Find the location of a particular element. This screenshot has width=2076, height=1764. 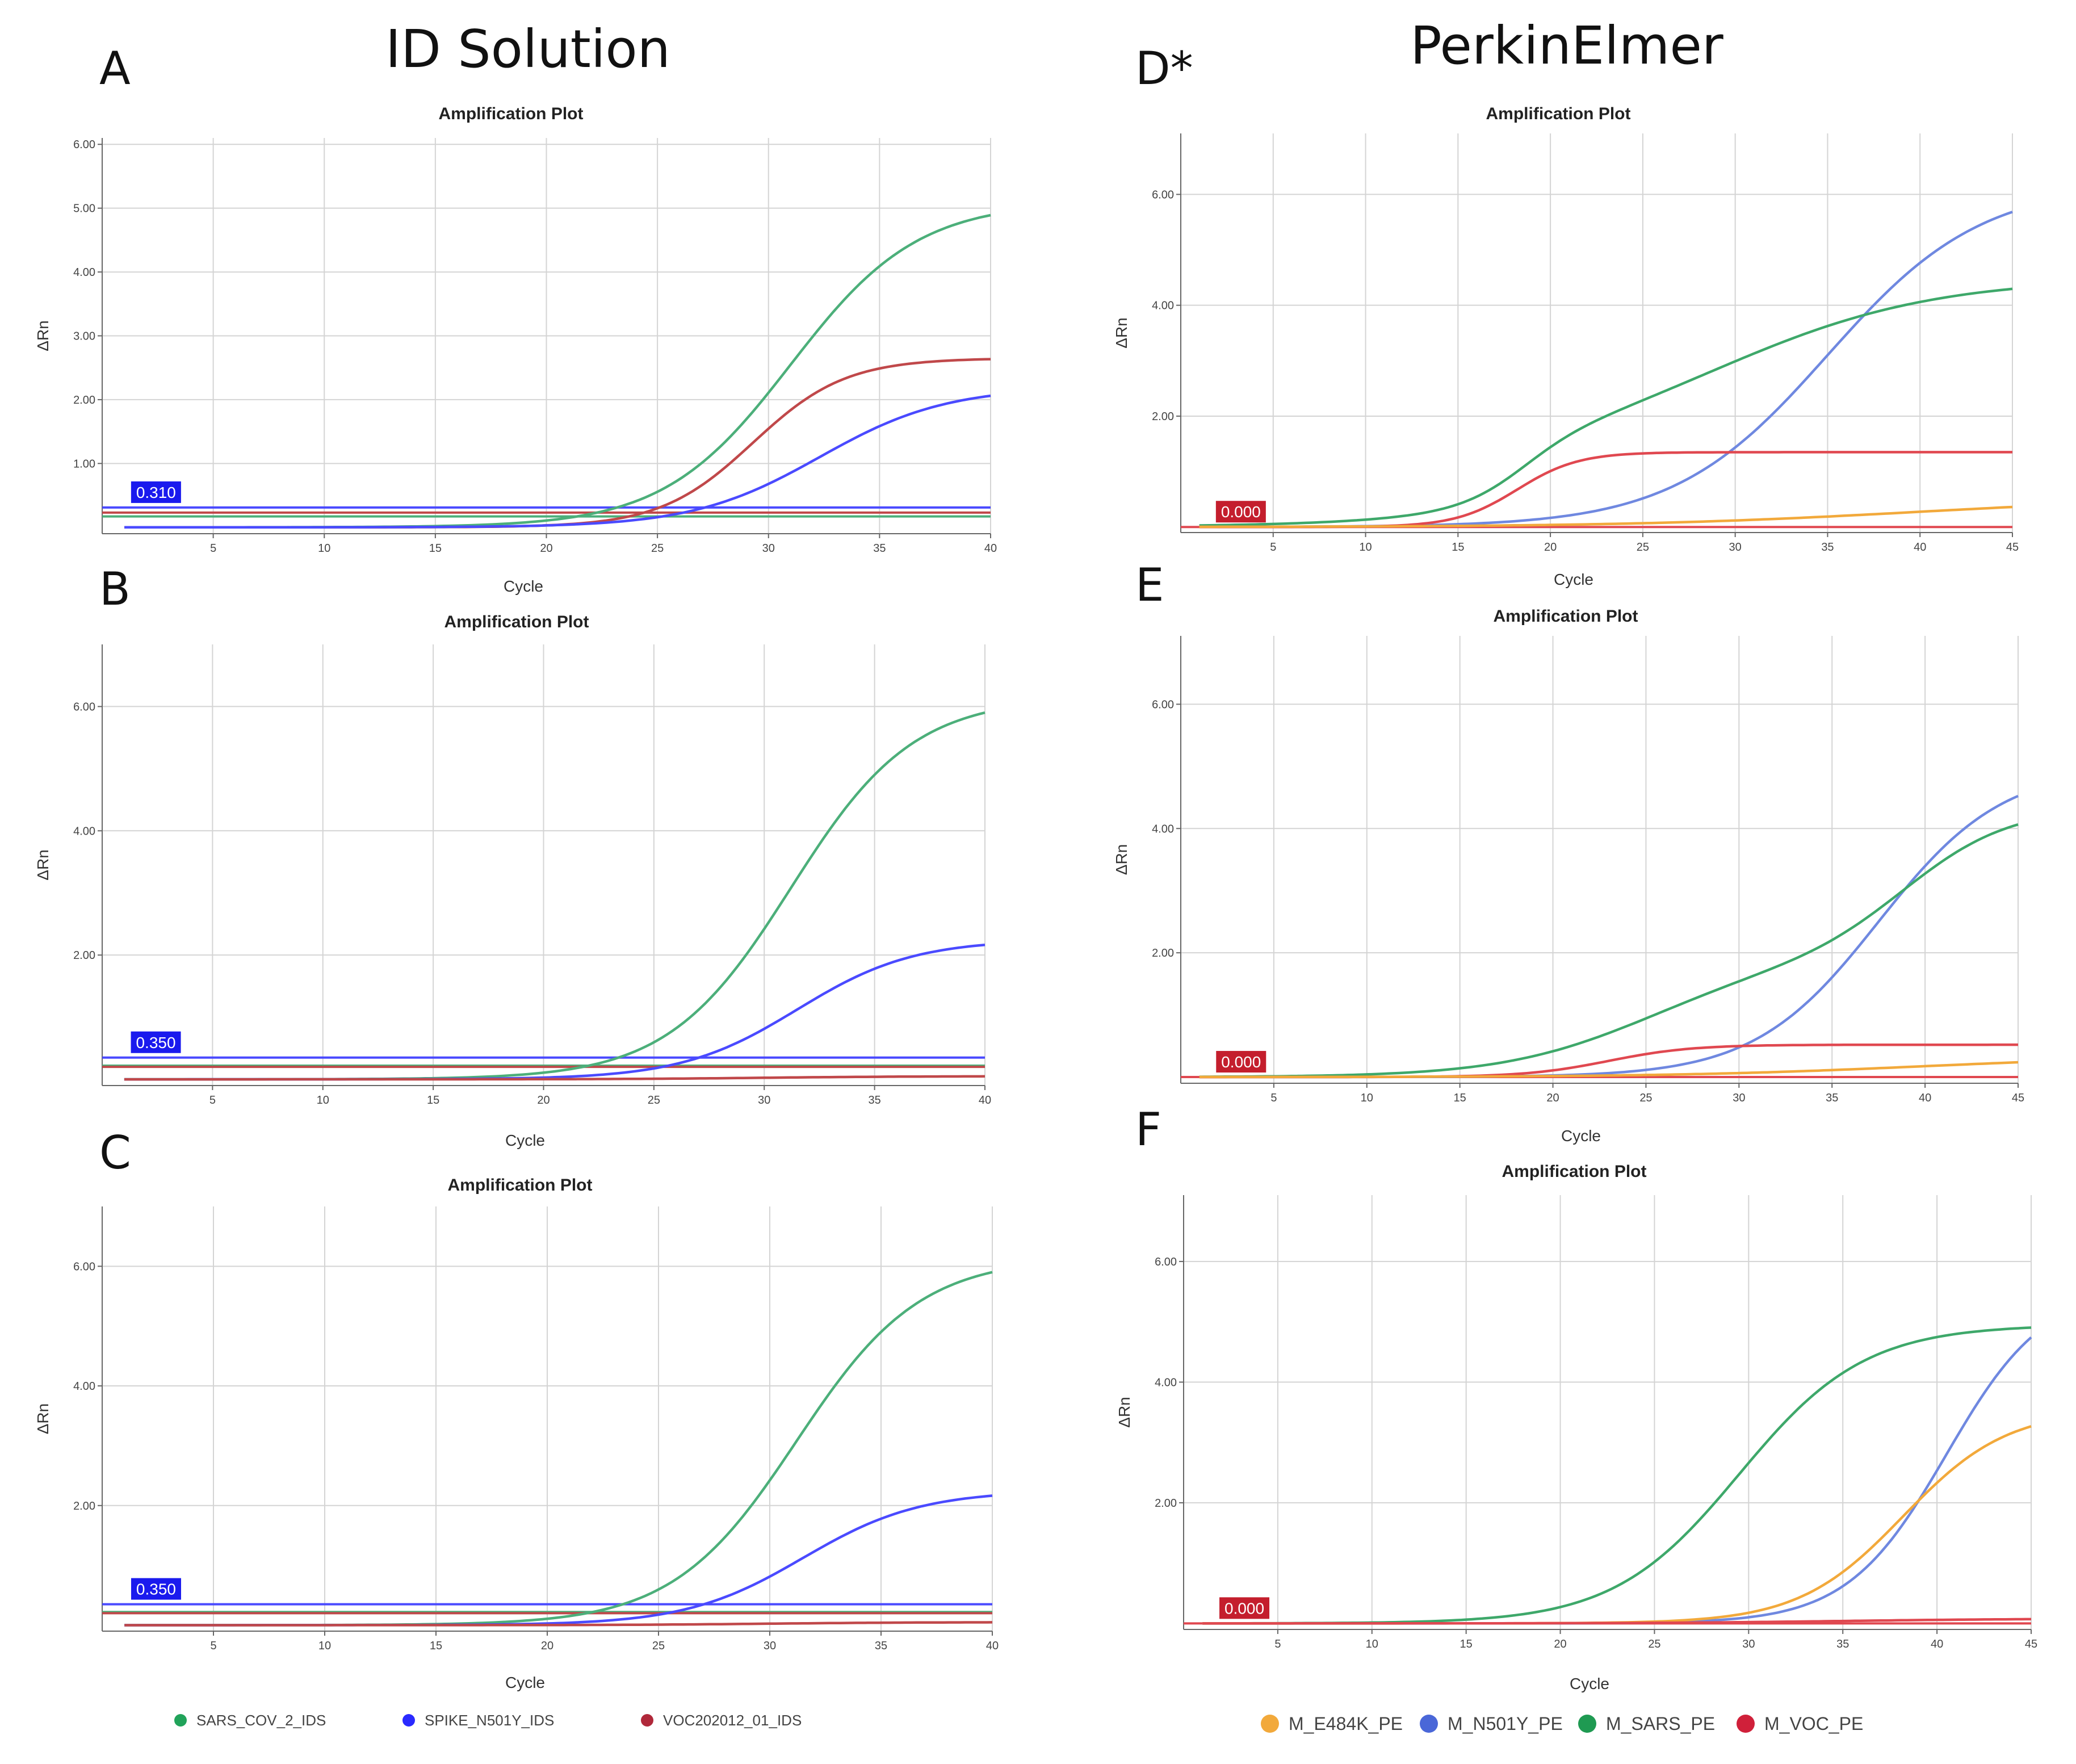

legend-perkinelmer: M_E484K_PE M_N501Y_PE M_SARS_PE M_VOC_PE is located at coordinates (1562, 1723).